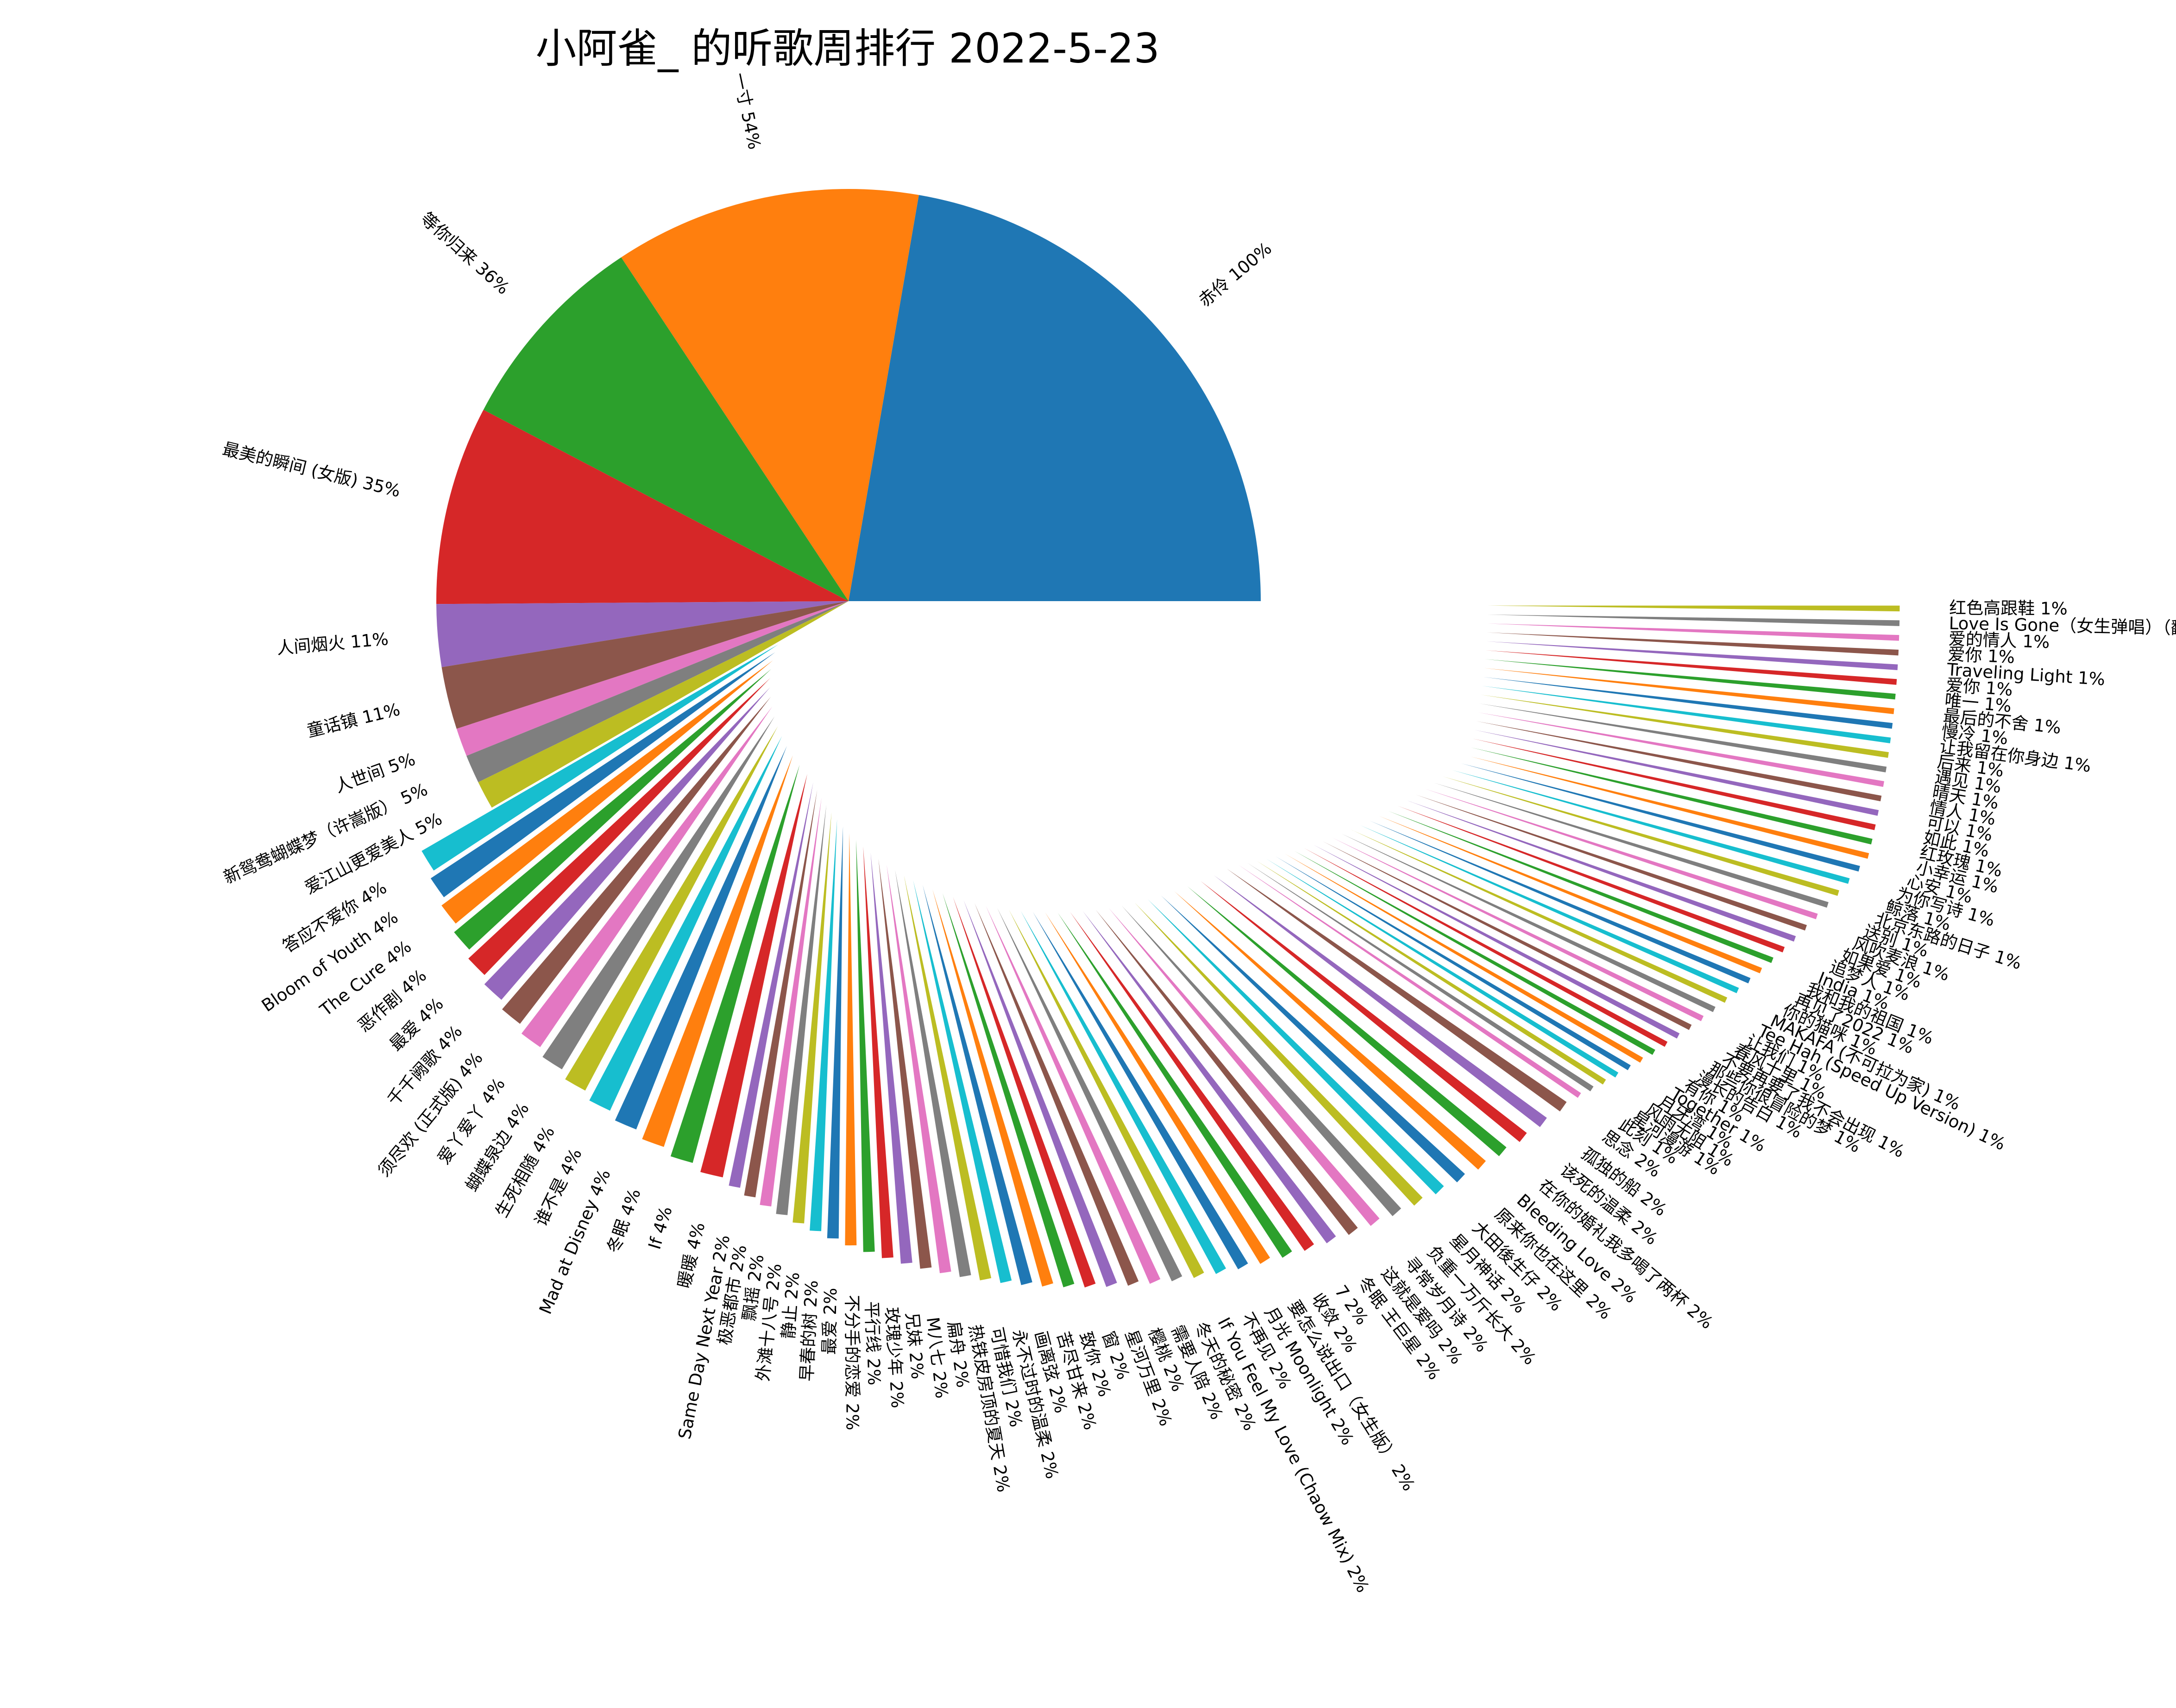  I want to click on slice-label: 红色高跟鞋 1%, so click(2008, 609).